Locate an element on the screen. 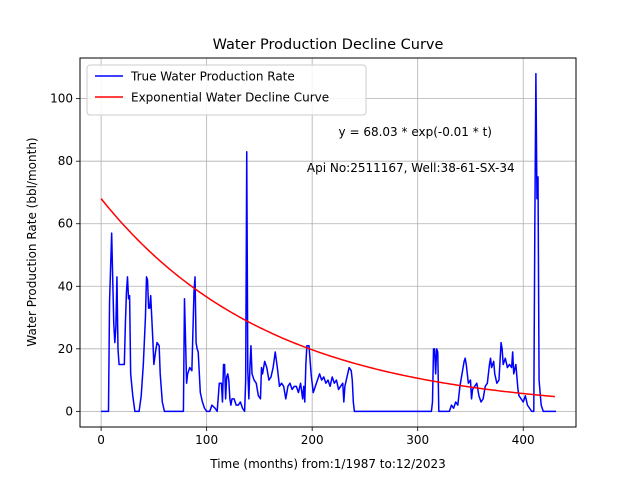 This screenshot has height=480, width=640. x-tick-label: 300 is located at coordinates (417, 440).